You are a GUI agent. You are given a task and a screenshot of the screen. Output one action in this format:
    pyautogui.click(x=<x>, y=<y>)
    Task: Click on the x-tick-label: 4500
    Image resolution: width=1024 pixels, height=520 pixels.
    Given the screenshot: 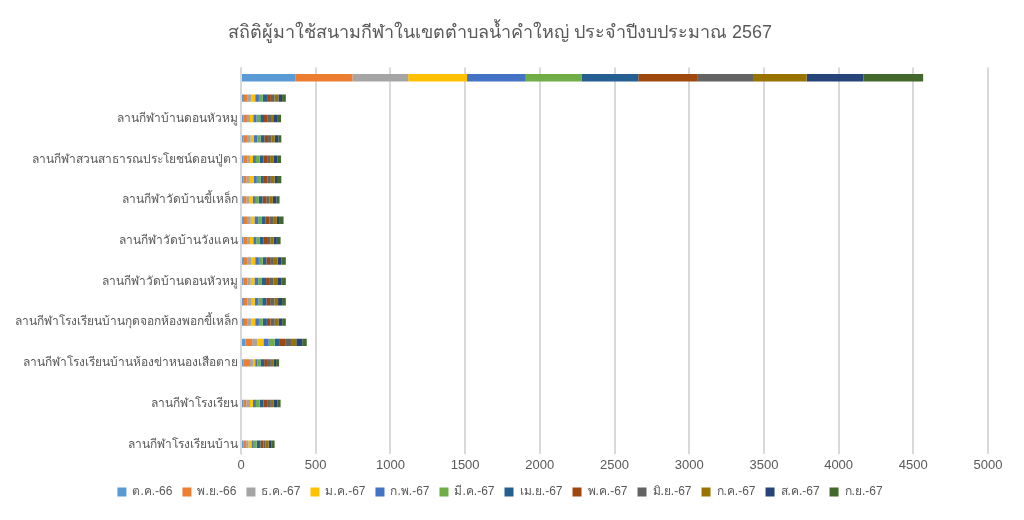 What is the action you would take?
    pyautogui.click(x=913, y=464)
    